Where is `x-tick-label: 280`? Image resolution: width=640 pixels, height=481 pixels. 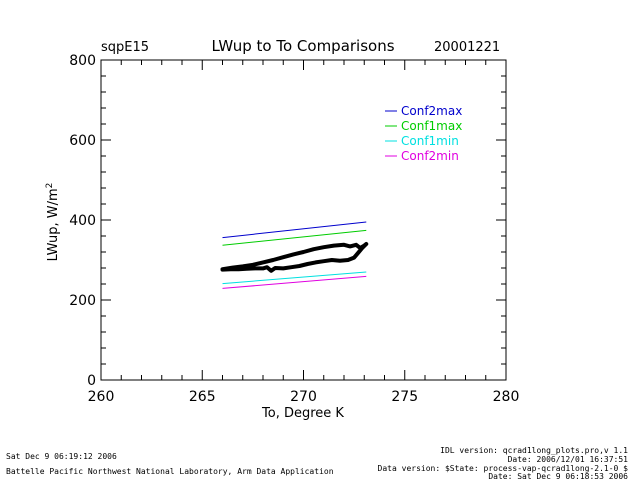
x-tick-label: 280 is located at coordinates (506, 397).